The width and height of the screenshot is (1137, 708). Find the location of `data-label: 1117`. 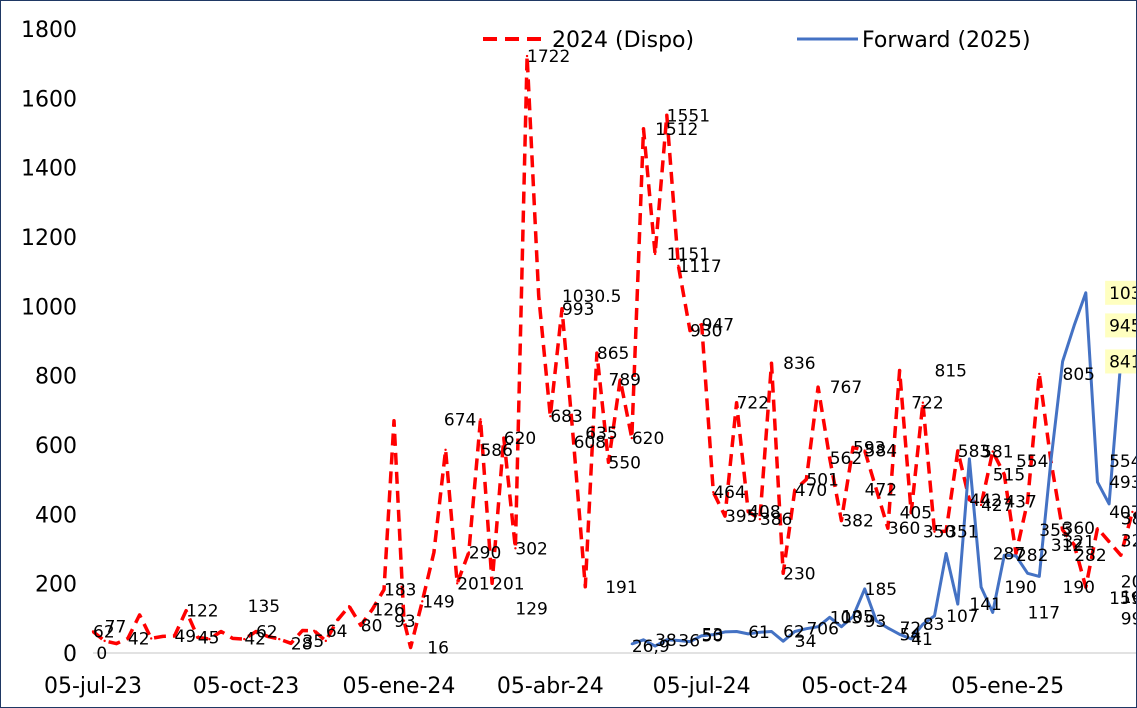

data-label: 1117 is located at coordinates (699, 267).